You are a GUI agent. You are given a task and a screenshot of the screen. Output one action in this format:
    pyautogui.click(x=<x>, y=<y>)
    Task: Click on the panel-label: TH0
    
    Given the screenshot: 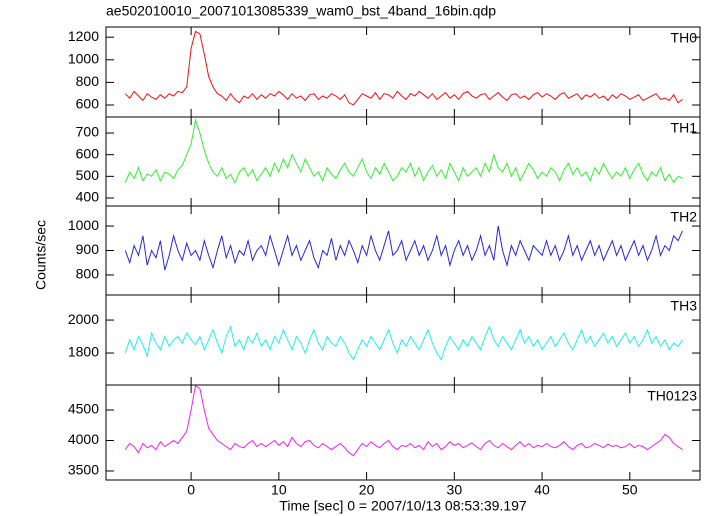 What is the action you would take?
    pyautogui.click(x=684, y=38)
    